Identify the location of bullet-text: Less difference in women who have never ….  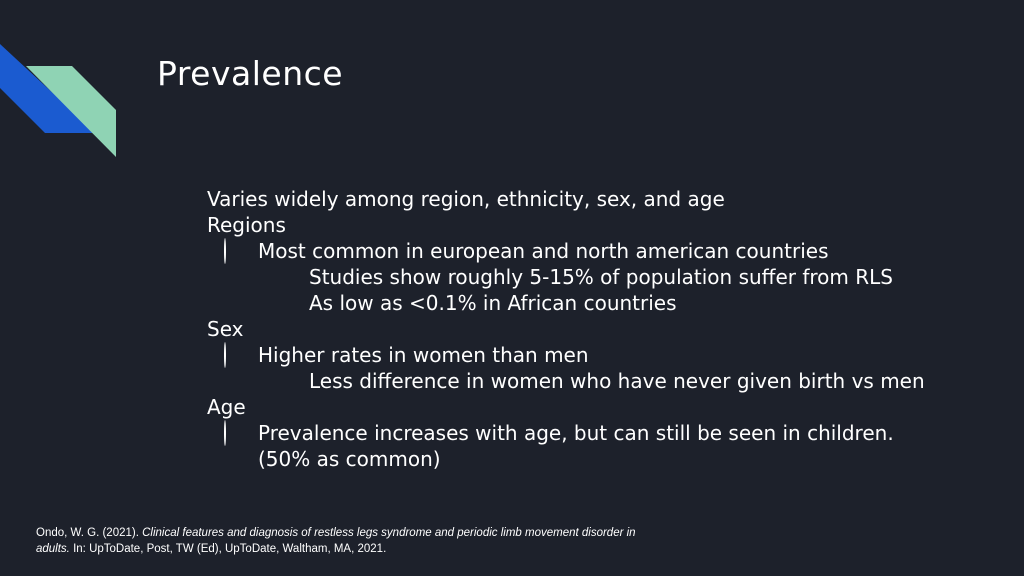
(617, 381).